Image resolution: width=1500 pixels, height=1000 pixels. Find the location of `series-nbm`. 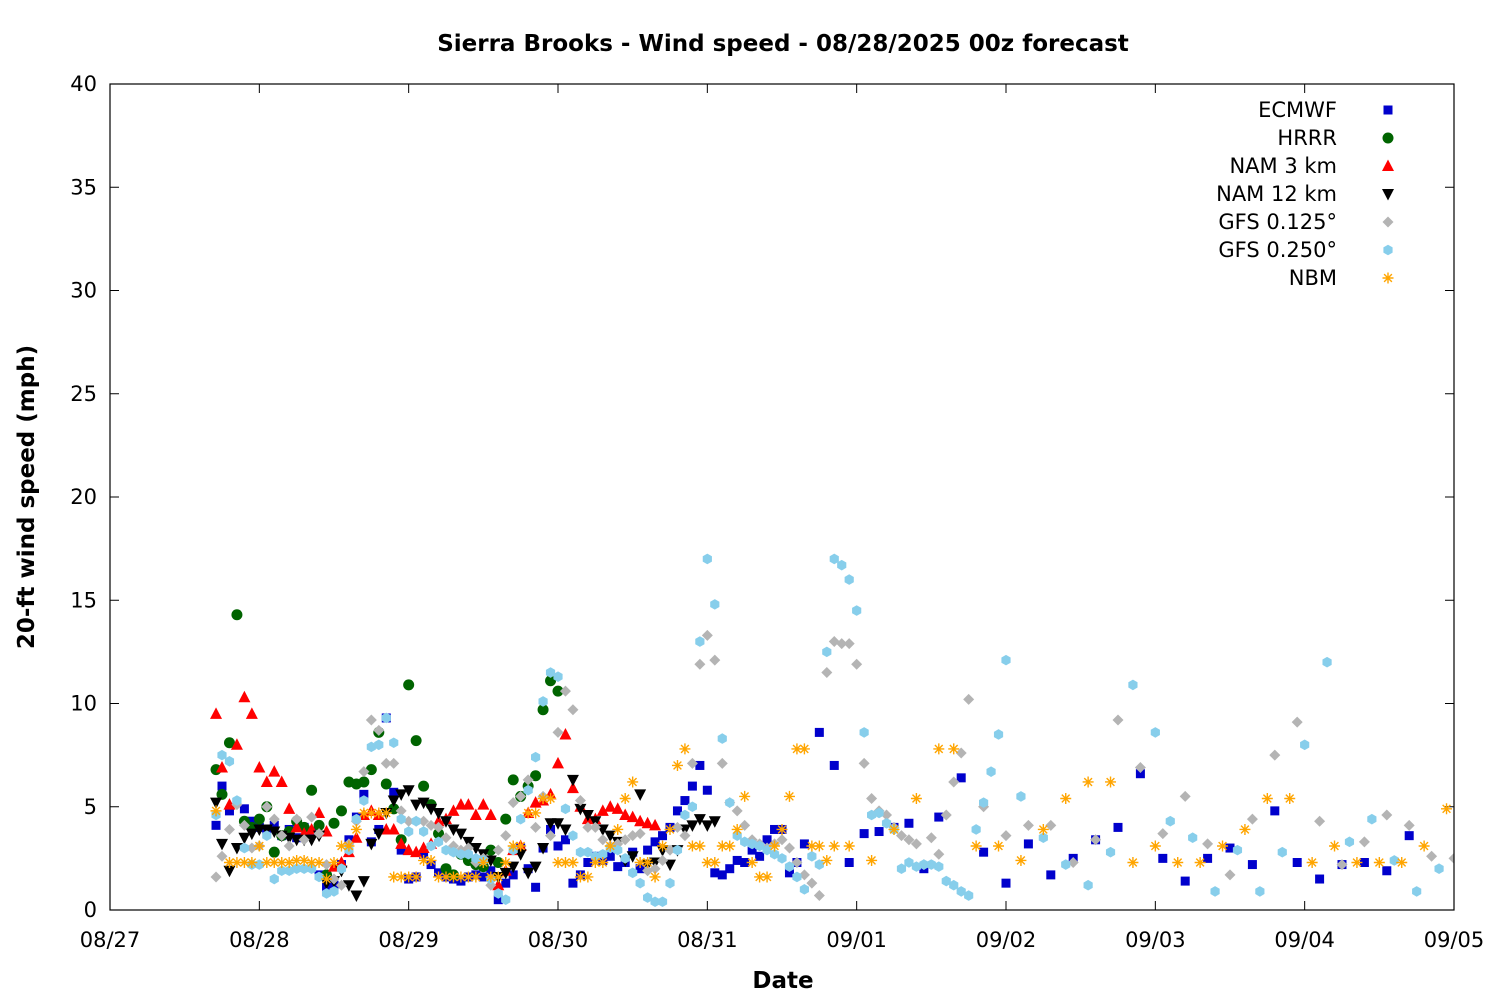

series-nbm is located at coordinates (831, 814).